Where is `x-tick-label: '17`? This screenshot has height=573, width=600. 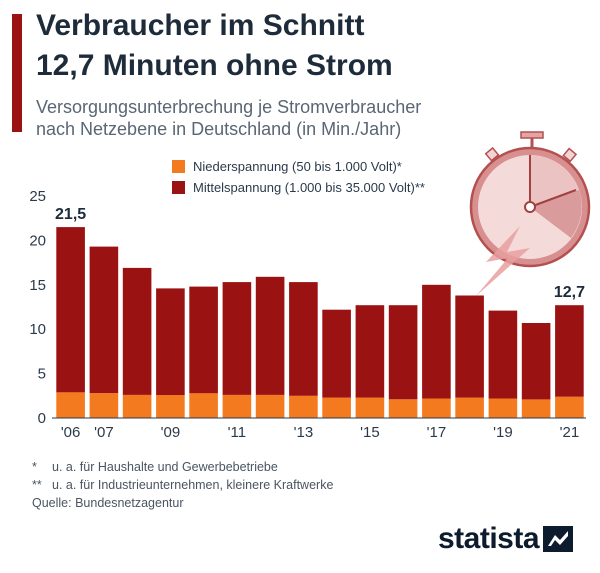
x-tick-label: '17 is located at coordinates (437, 432).